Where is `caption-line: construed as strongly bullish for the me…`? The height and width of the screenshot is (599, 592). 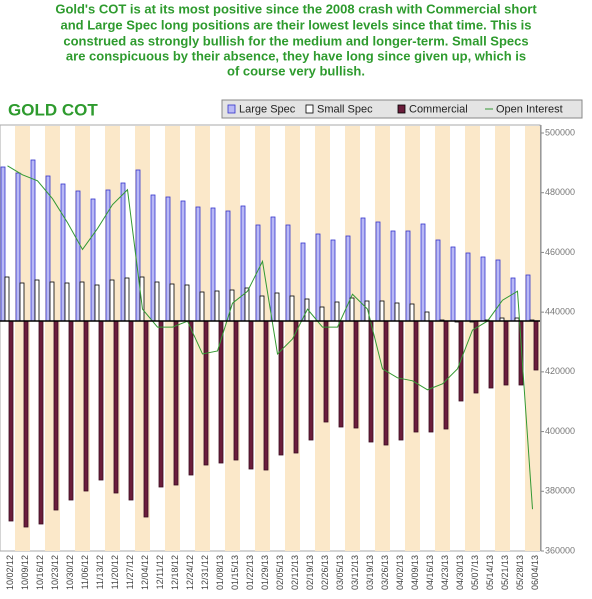 caption-line: construed as strongly bullish for the me… is located at coordinates (295, 40).